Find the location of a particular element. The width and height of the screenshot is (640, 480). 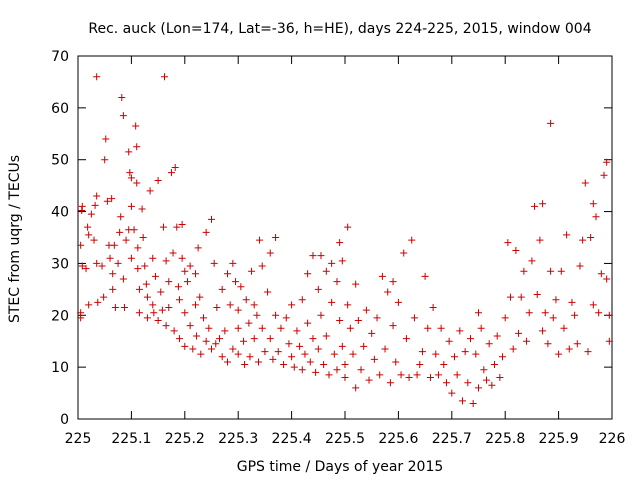

x-tick-label: 225.4 is located at coordinates (292, 439).